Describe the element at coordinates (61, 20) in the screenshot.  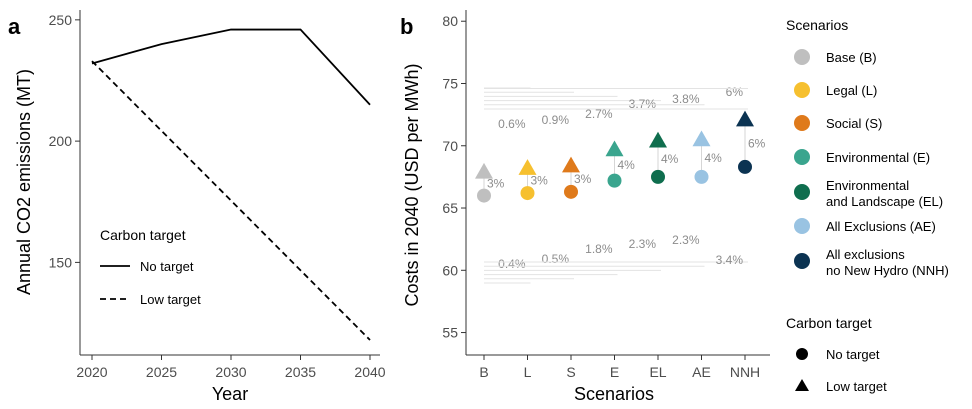
I see `panel-a-y-tick-label: 250` at that location.